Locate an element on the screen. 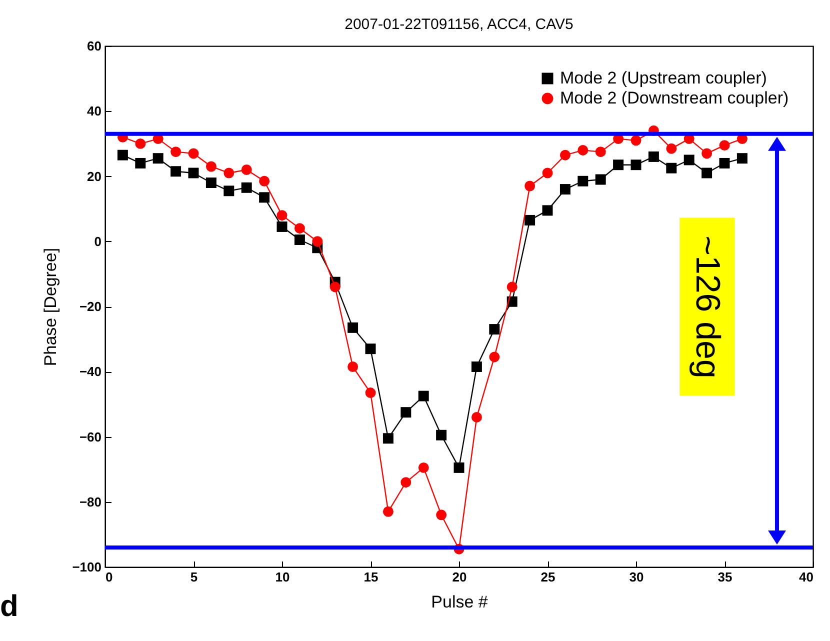 Image resolution: width=830 pixels, height=641 pixels. x-tick-label: 10 is located at coordinates (282, 577).